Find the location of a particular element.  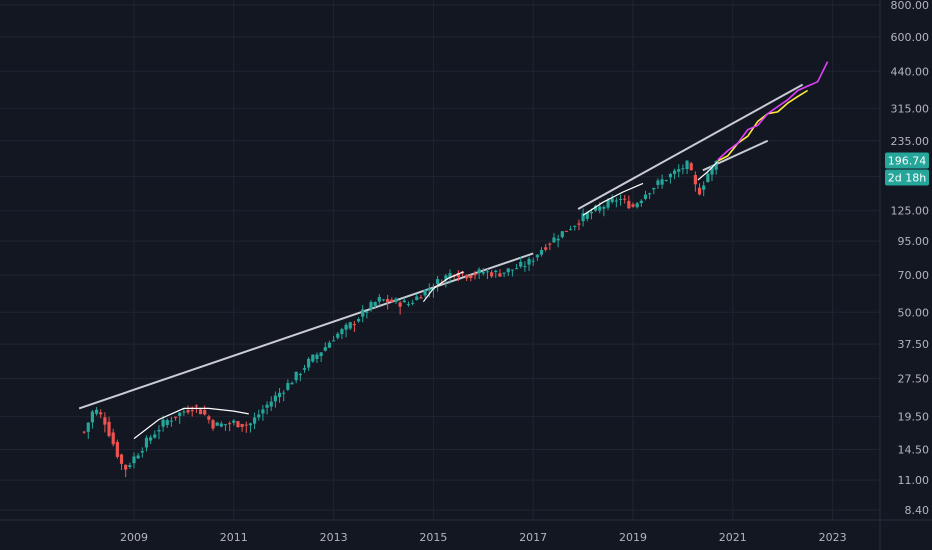

price-tick-label: 8.40 is located at coordinates (917, 510).